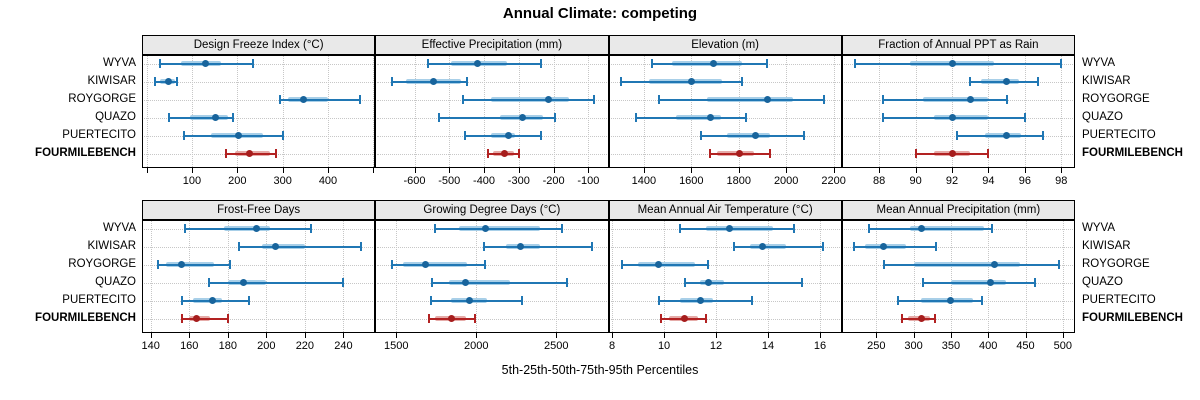 Image resolution: width=1200 pixels, height=400 pixels. What do you see at coordinates (396, 346) in the screenshot?
I see `axis-tick-label: 1500` at bounding box center [396, 346].